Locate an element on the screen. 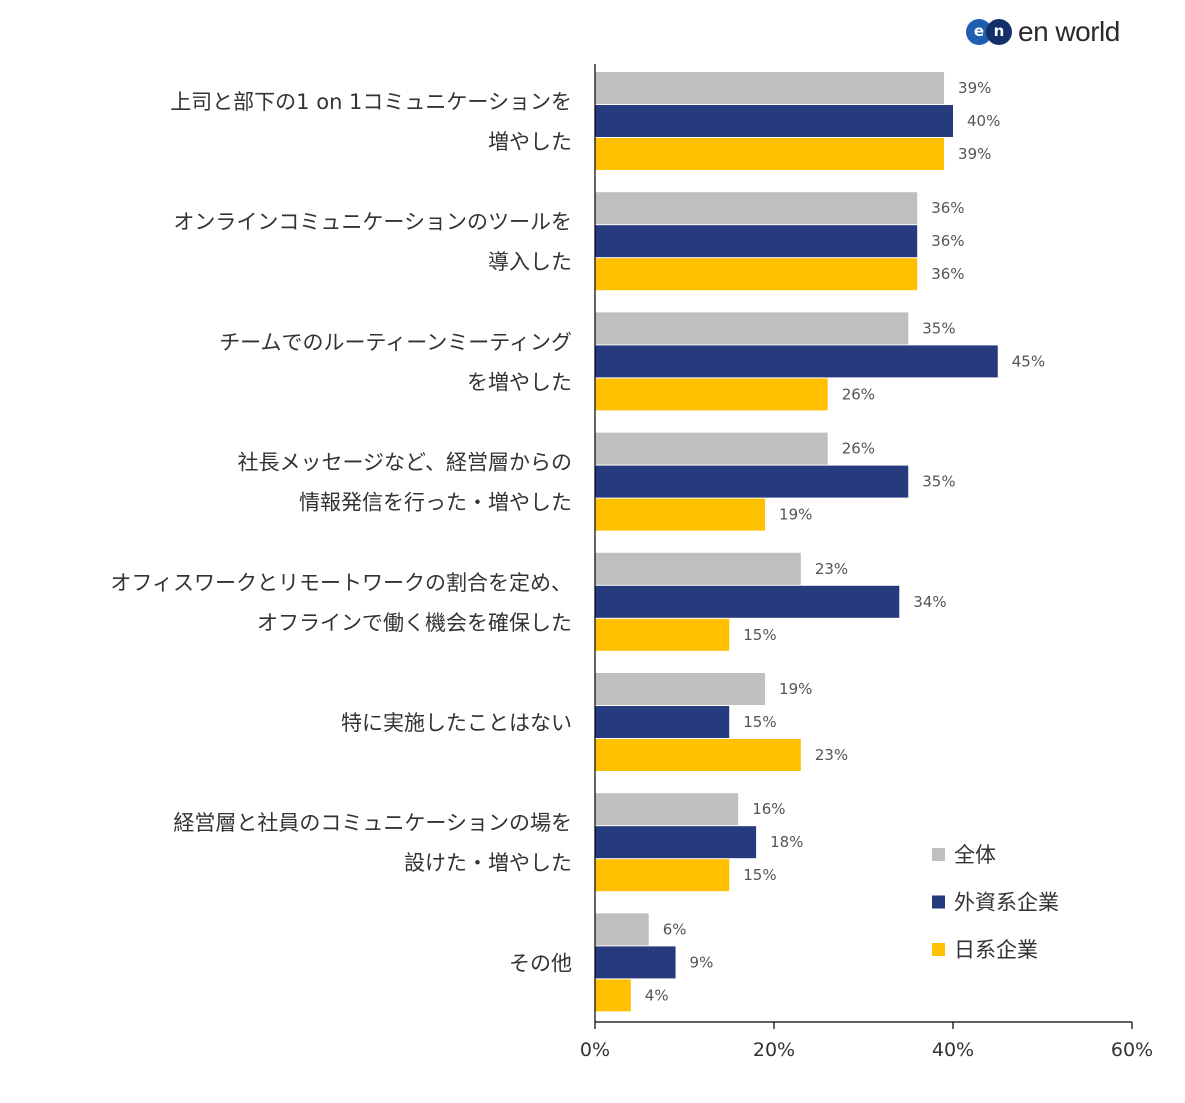 The width and height of the screenshot is (1185, 1103). logo-text: en world is located at coordinates (1069, 31).